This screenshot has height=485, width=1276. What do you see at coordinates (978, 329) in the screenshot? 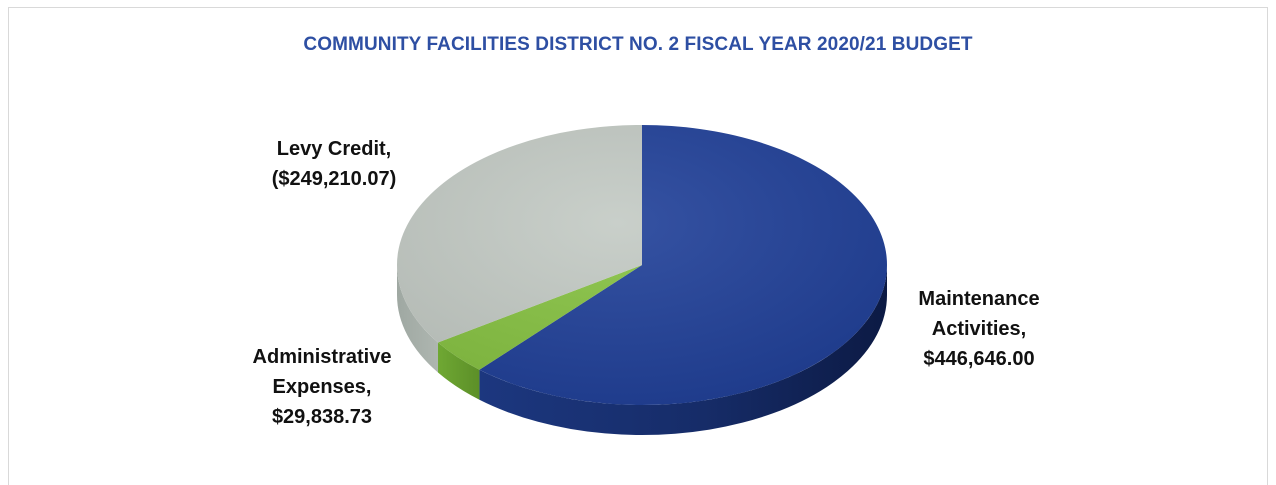
I see `data-label: Maintenance Activities, $446,646.00` at bounding box center [978, 329].